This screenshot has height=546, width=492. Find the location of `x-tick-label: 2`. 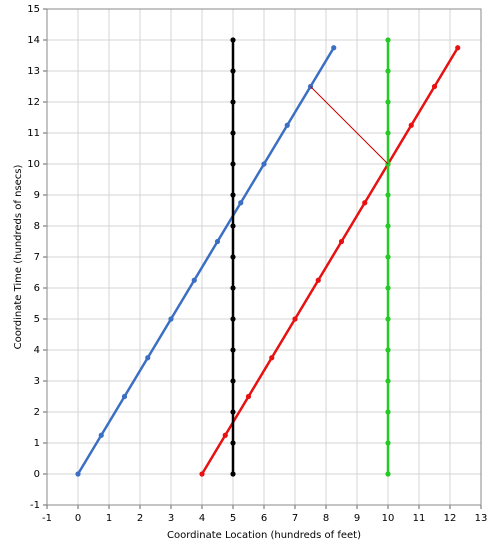

x-tick-label: 2 is located at coordinates (140, 518).